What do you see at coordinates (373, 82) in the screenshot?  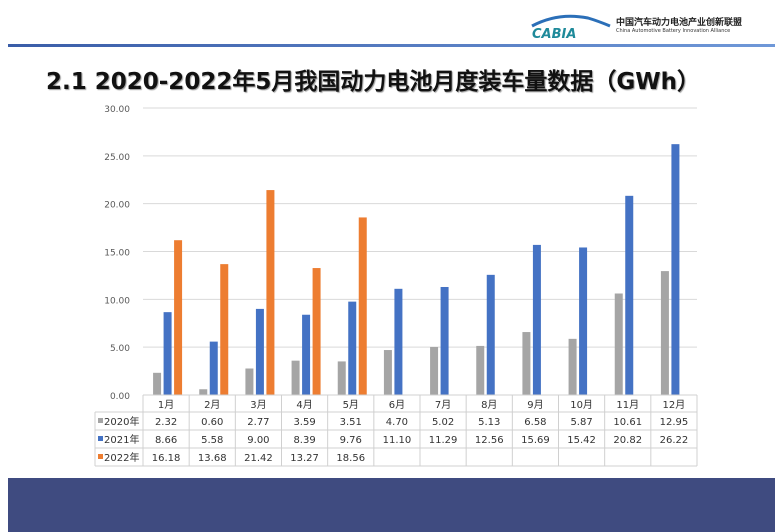 I see `page-title: 2.1 2020-2022年5月我国动力电池月度装车量数据（GWh）` at bounding box center [373, 82].